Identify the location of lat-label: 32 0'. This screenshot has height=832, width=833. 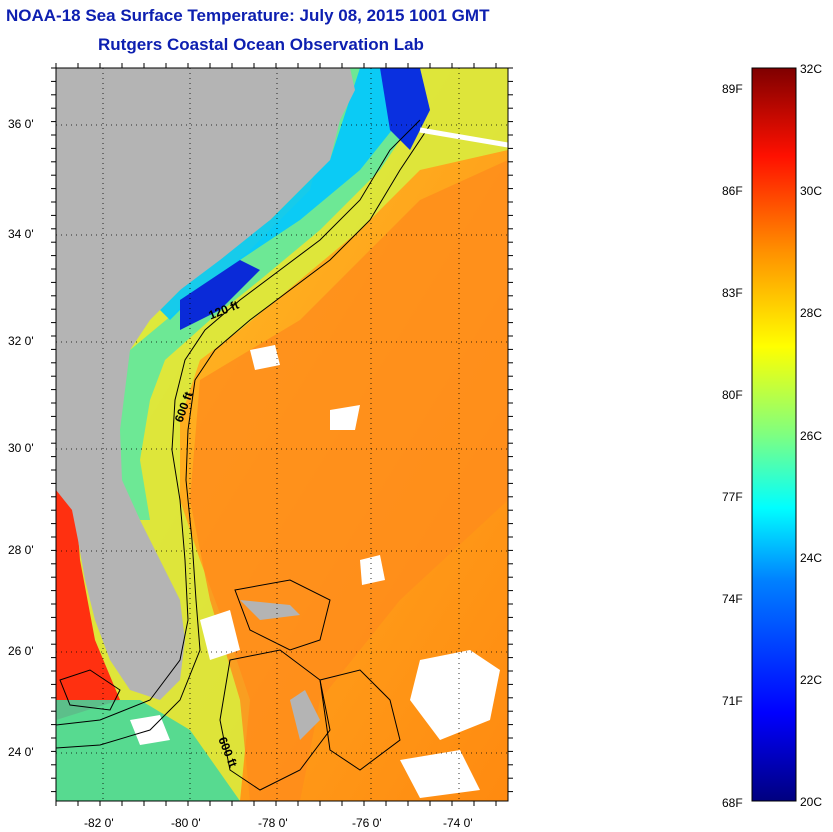
(21, 341).